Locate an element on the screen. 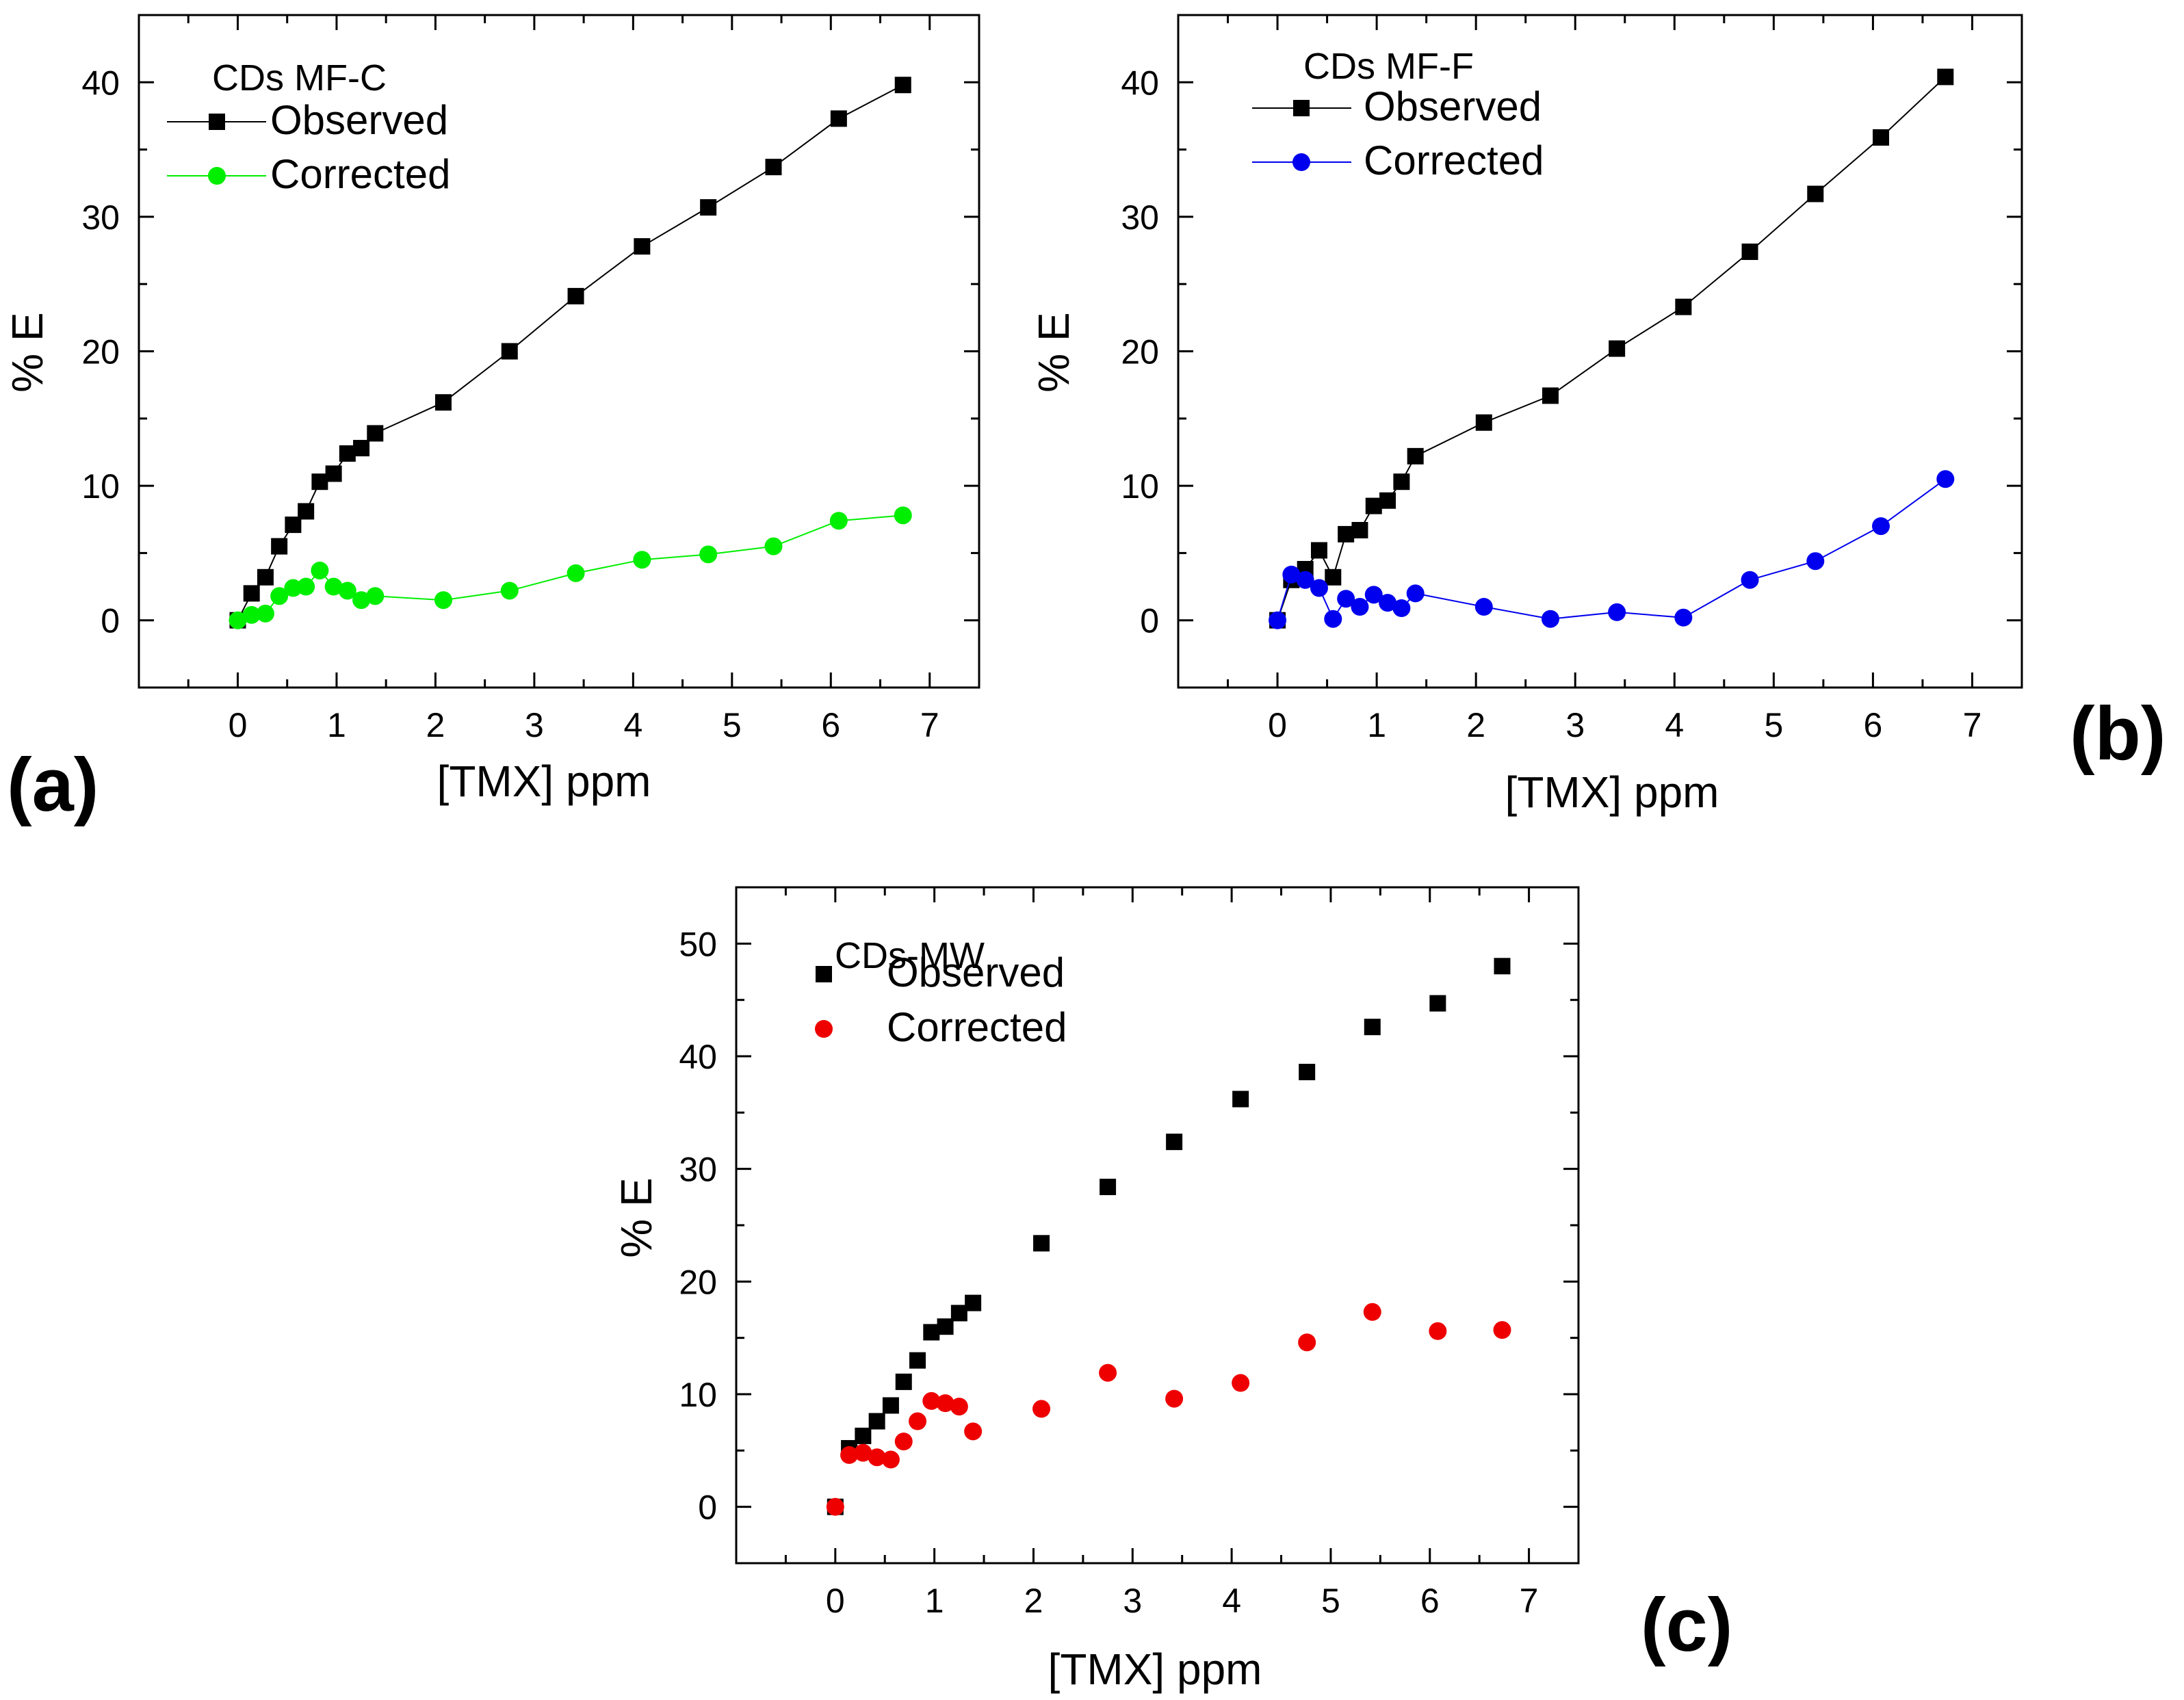  y-tick-label: 50 is located at coordinates (698, 944).